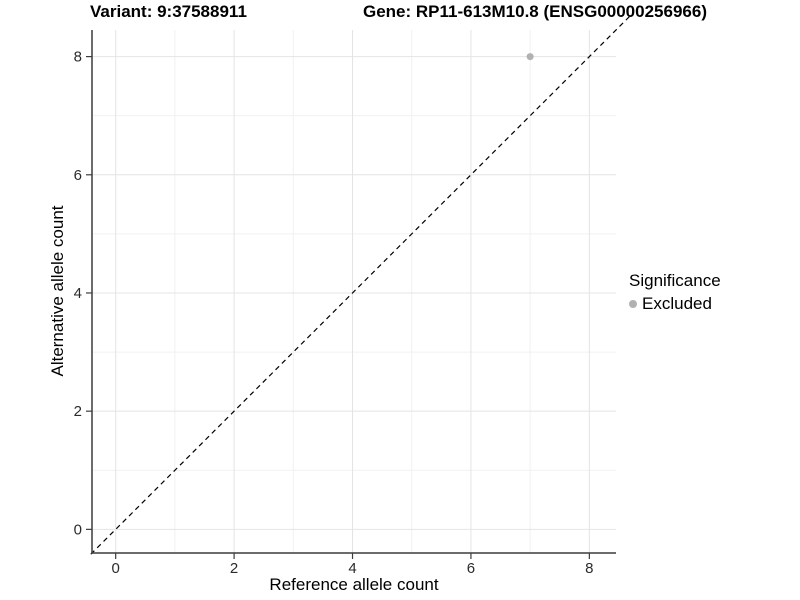  I want to click on gene-title: Gene: RP11-613M10.8 (ENSG00000256966), so click(535, 11).